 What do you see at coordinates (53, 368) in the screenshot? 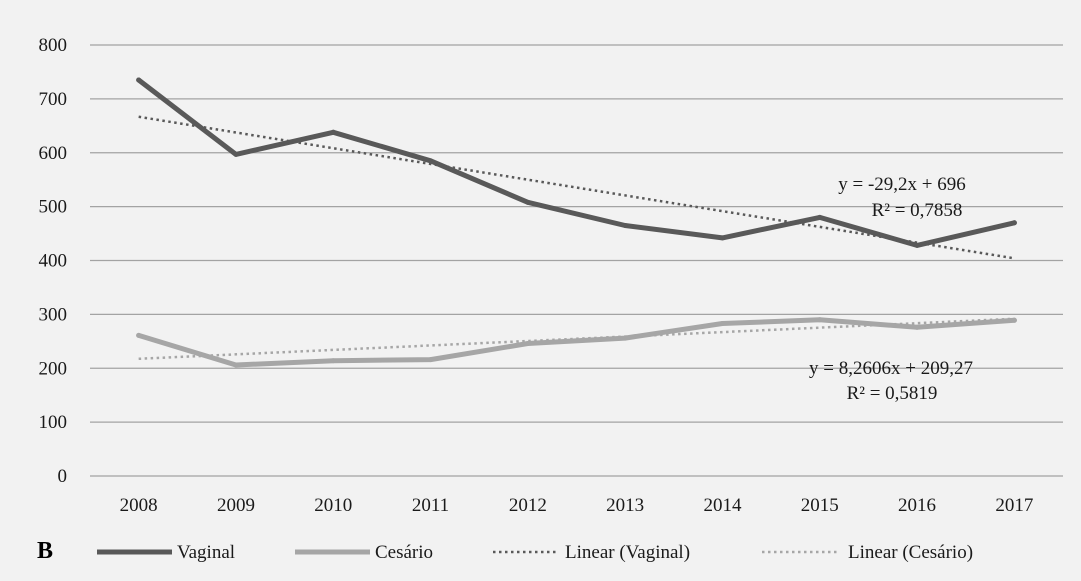
I see `y-tick-label: 200` at bounding box center [53, 368].